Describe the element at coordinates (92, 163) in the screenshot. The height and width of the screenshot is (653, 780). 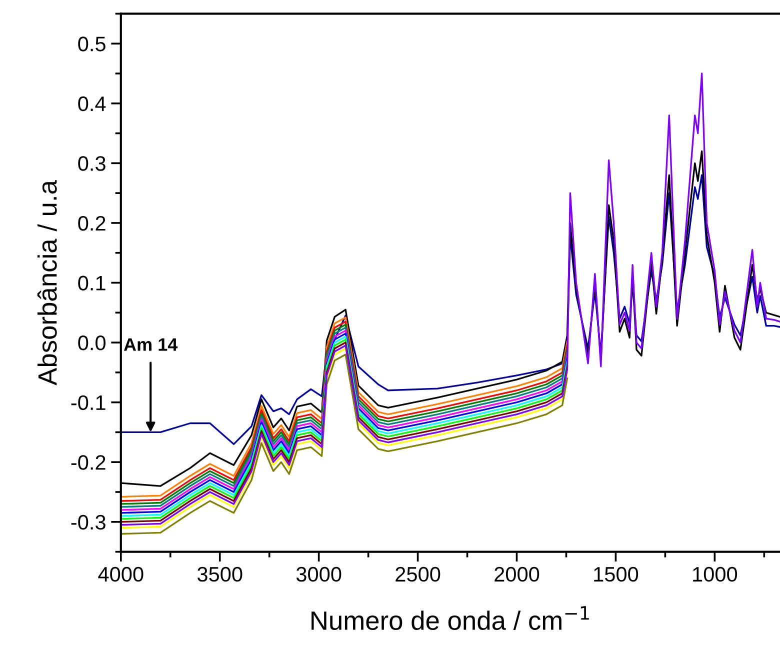
I see `y-tick-label: 0.3` at that location.